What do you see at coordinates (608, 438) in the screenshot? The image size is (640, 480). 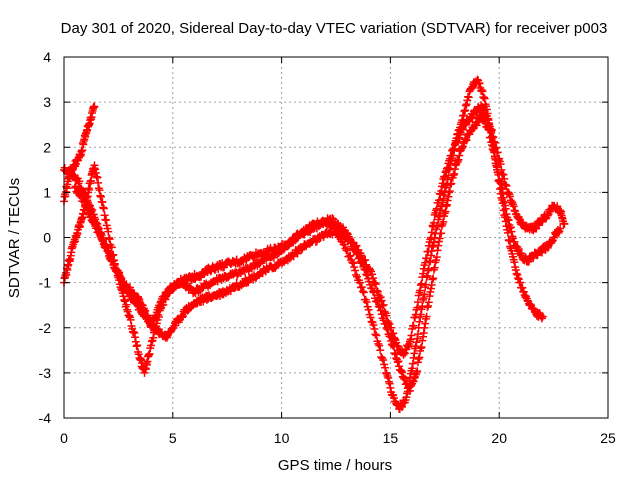 I see `x-tick-label: 25` at bounding box center [608, 438].